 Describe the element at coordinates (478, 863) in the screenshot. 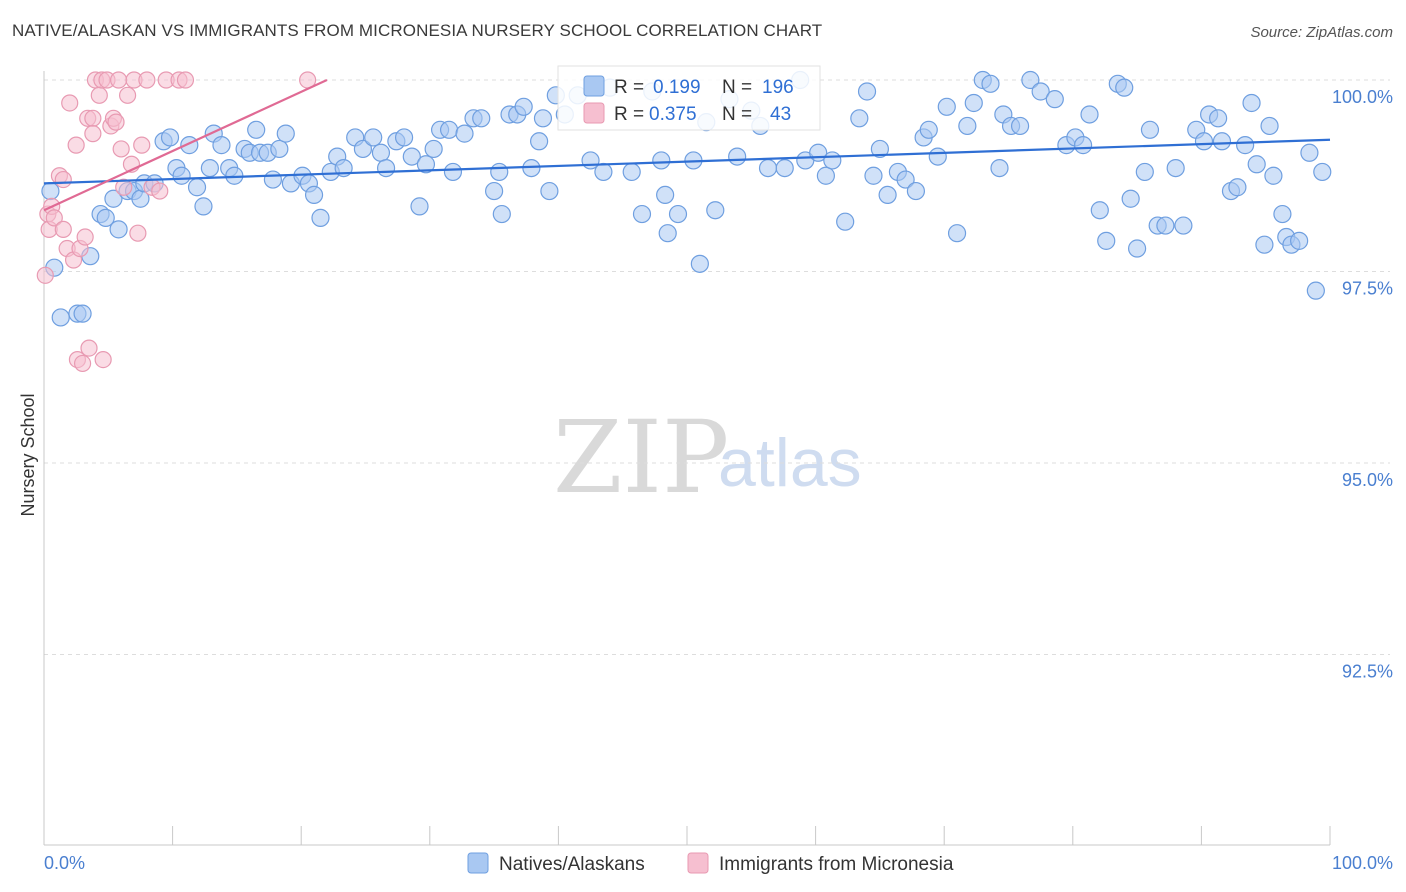

I see `bottom-legend-swatch-natives` at that location.